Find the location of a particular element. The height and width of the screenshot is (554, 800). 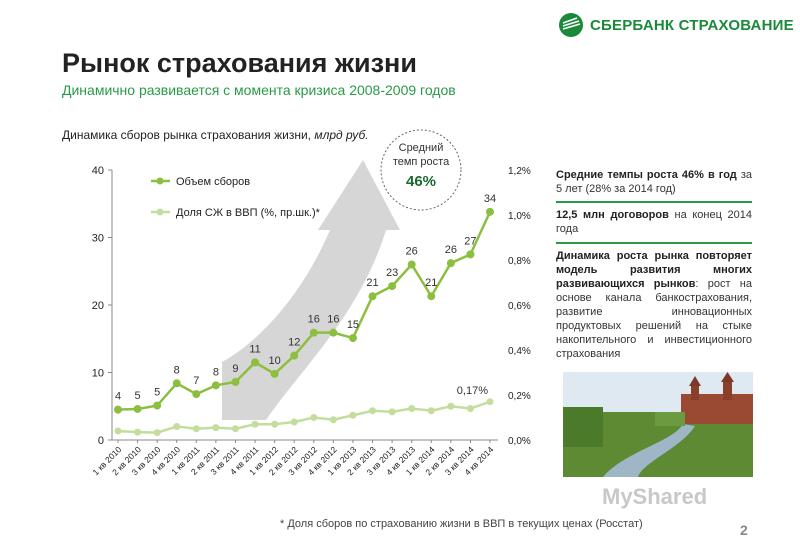

y-tick-label-right: 0,4% is located at coordinates (519, 351).